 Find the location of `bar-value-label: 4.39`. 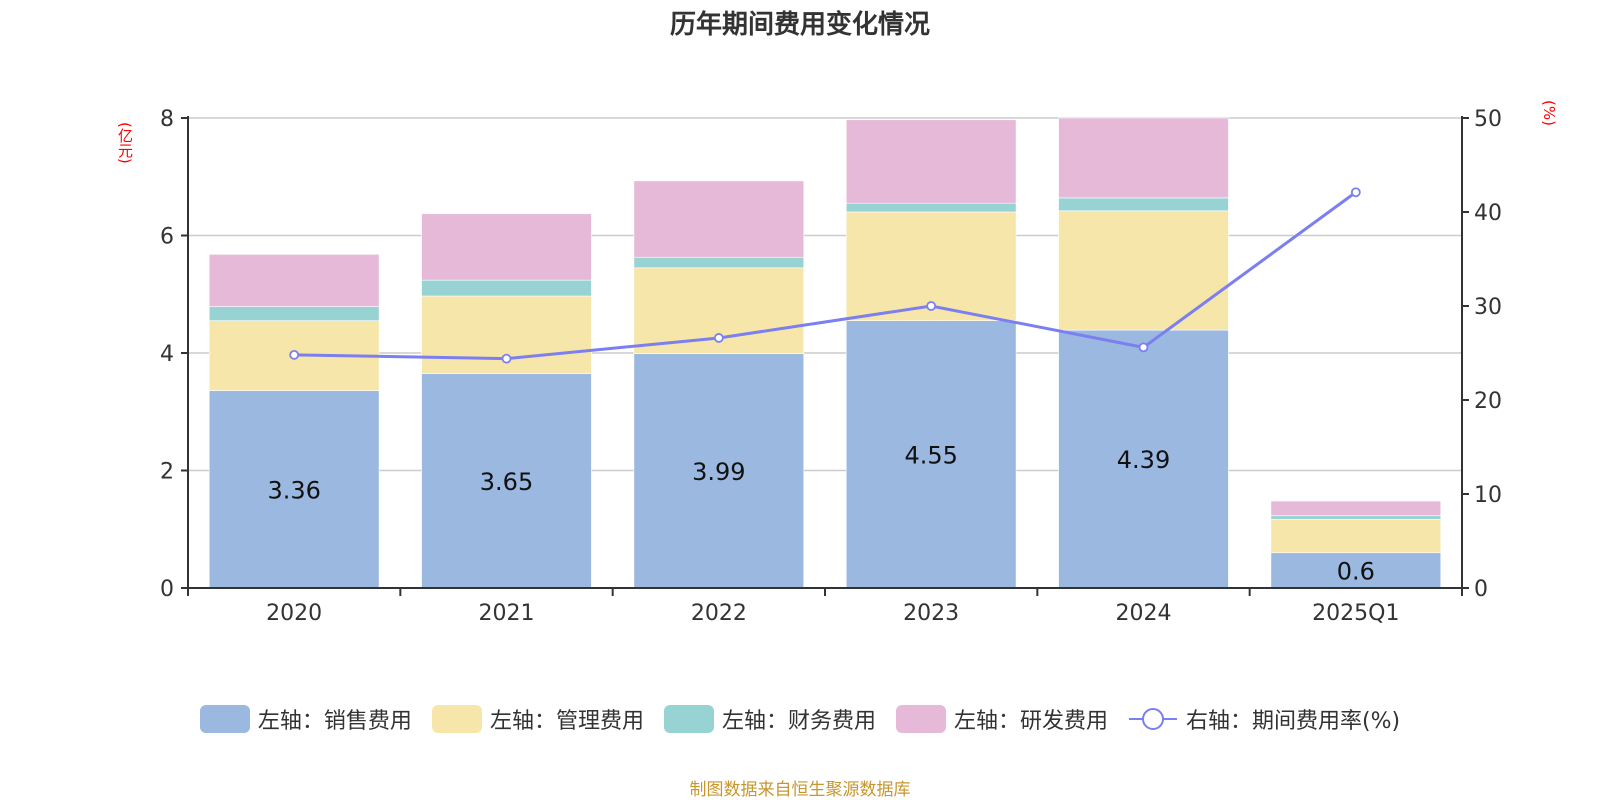

bar-value-label: 4.39 is located at coordinates (1143, 460).